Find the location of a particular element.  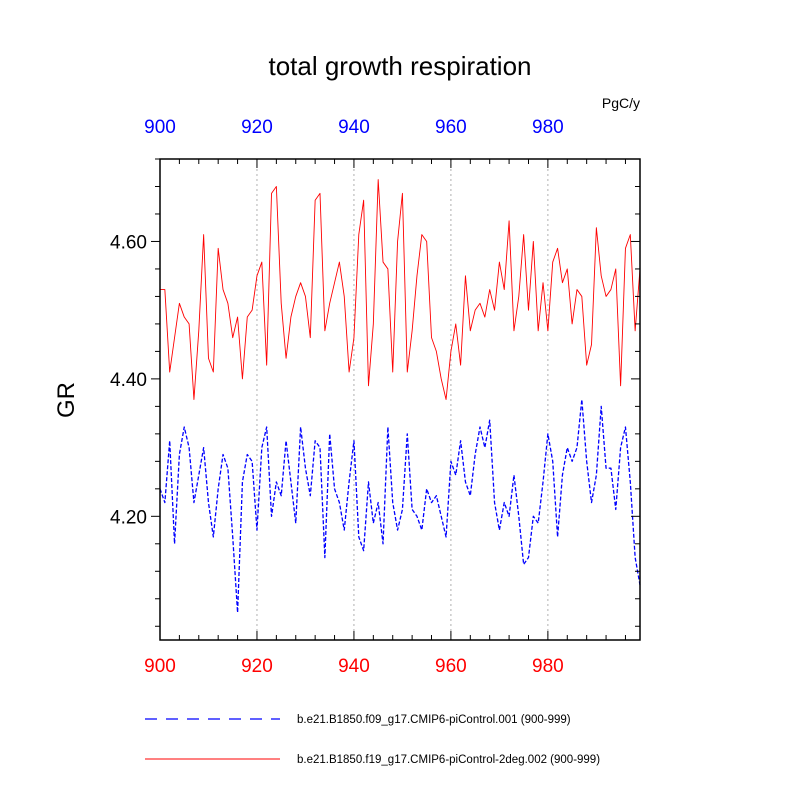

x-tick-label-bottom-980: 980 is located at coordinates (548, 666).